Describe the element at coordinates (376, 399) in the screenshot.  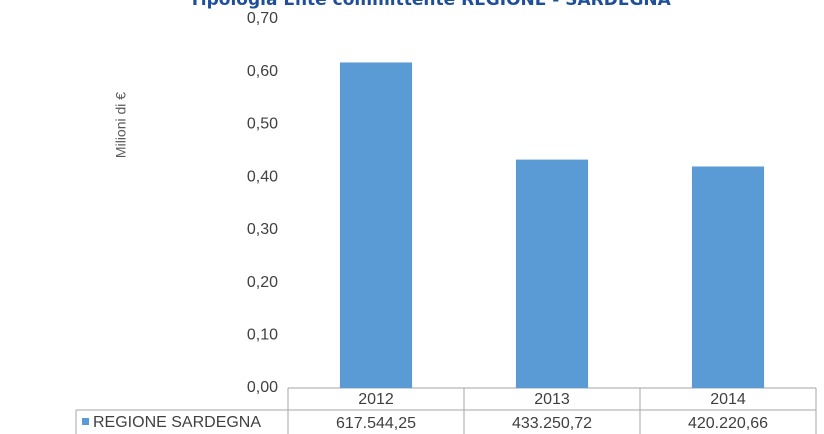
I see `x-tick-label: 2012` at that location.